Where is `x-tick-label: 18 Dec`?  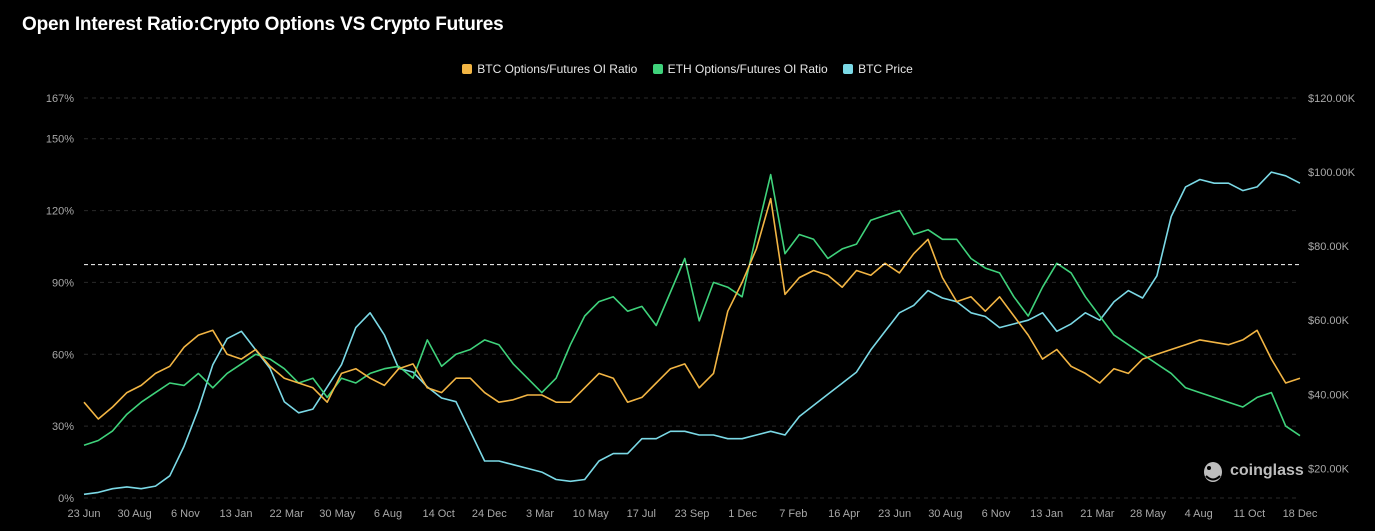
x-tick-label: 18 Dec is located at coordinates (1300, 514).